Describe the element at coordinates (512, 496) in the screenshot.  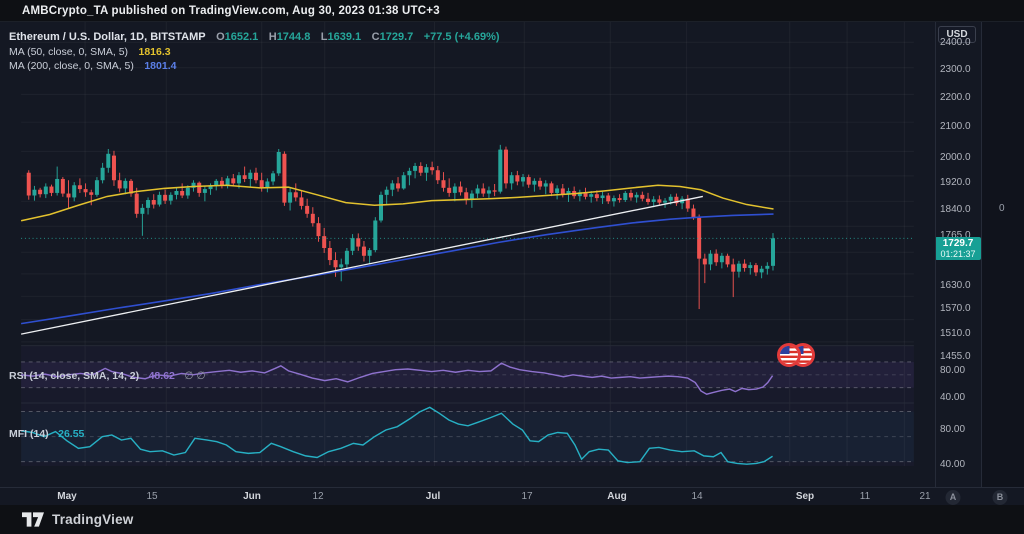
I see `time-axis: May 15 Jun 12 Jul 17 Aug 14 Sep 11 21 A B` at that location.